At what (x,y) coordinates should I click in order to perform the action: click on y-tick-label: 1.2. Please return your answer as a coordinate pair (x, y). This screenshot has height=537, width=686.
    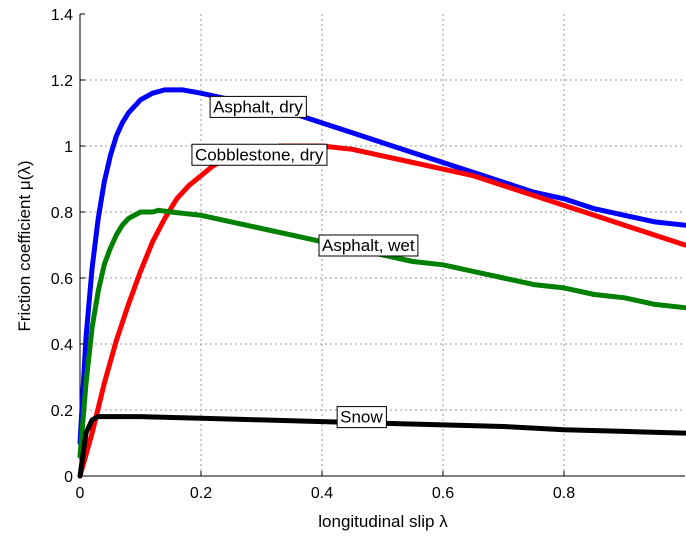
    Looking at the image, I should click on (62, 81).